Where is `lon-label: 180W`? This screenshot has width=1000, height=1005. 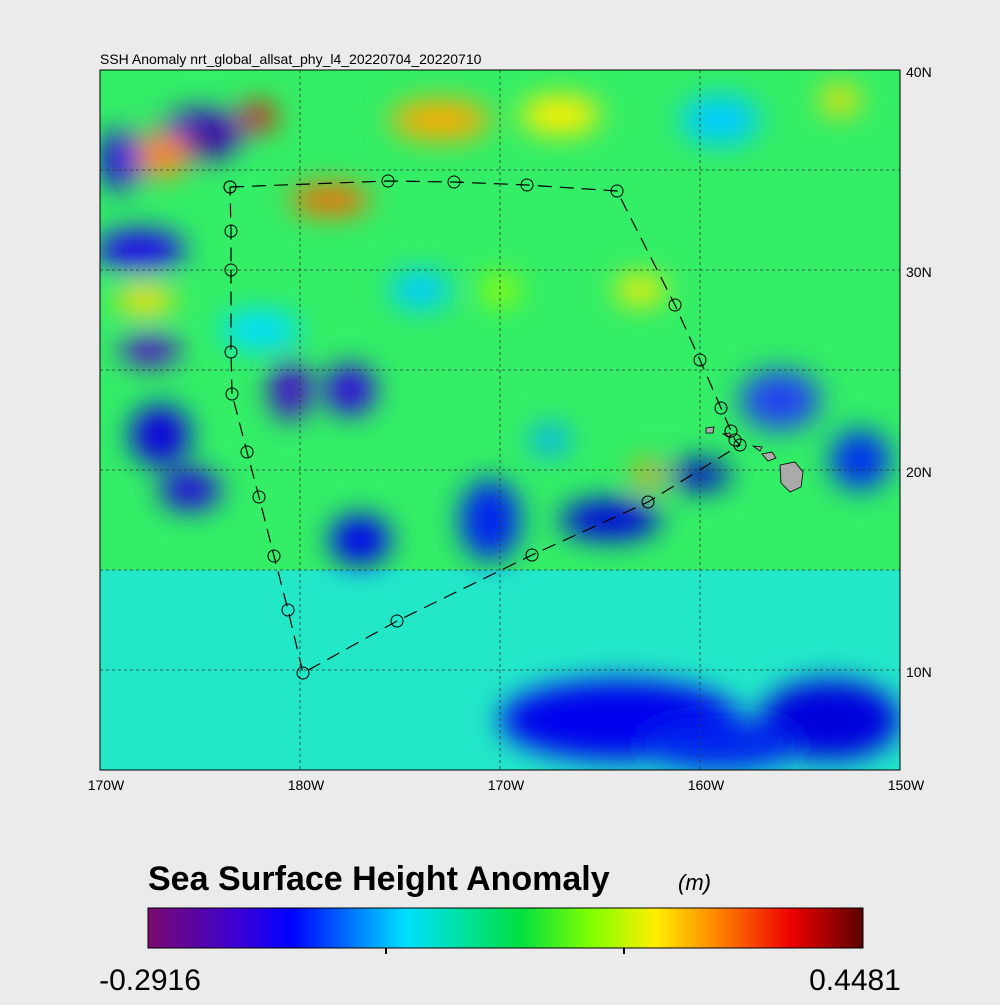 lon-label: 180W is located at coordinates (306, 785).